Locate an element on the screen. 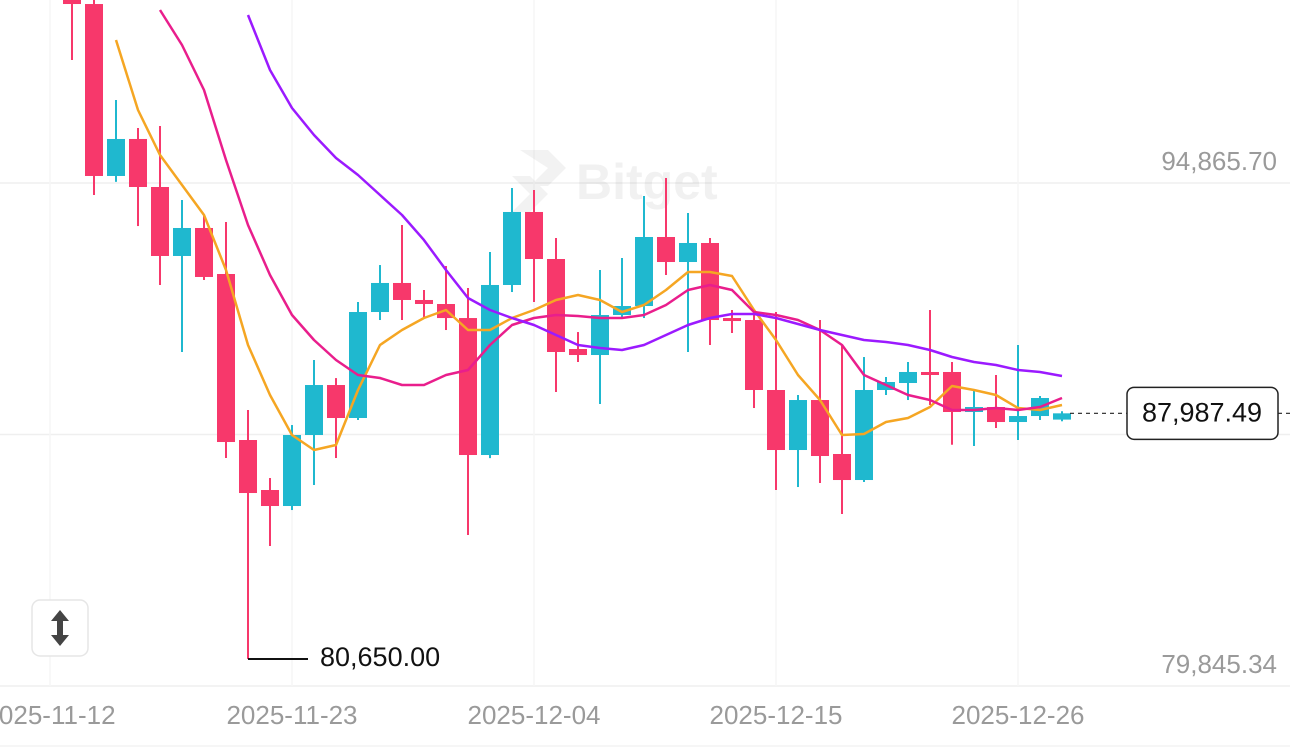 This screenshot has height=748, width=1290. watermark: Bitget is located at coordinates (615, 181).